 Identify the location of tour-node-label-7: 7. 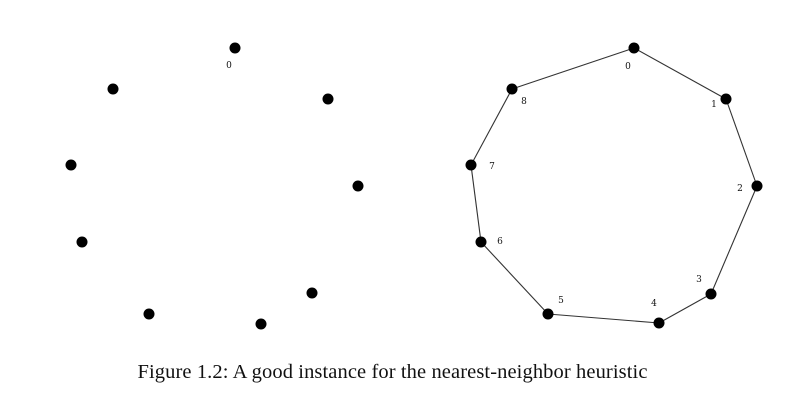
(492, 167).